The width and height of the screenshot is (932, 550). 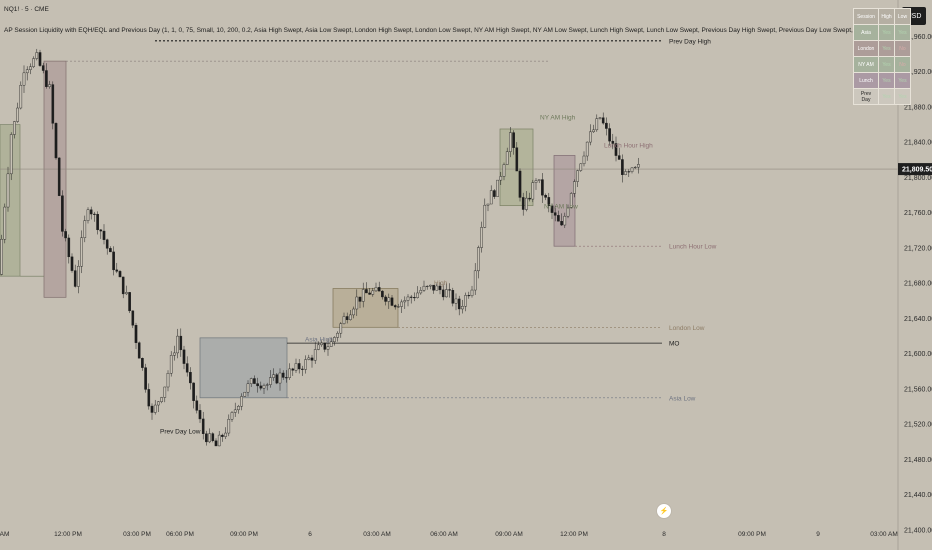 I want to click on x-tick-label: 0 AM, so click(x=4, y=534).